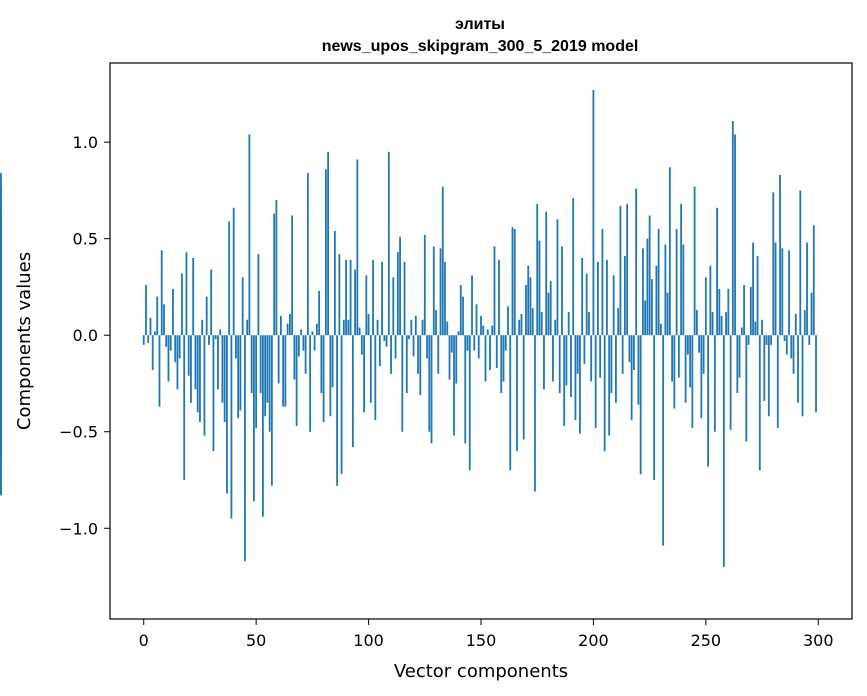 The width and height of the screenshot is (867, 696). I want to click on y-tick-label: −1.0, so click(78, 528).